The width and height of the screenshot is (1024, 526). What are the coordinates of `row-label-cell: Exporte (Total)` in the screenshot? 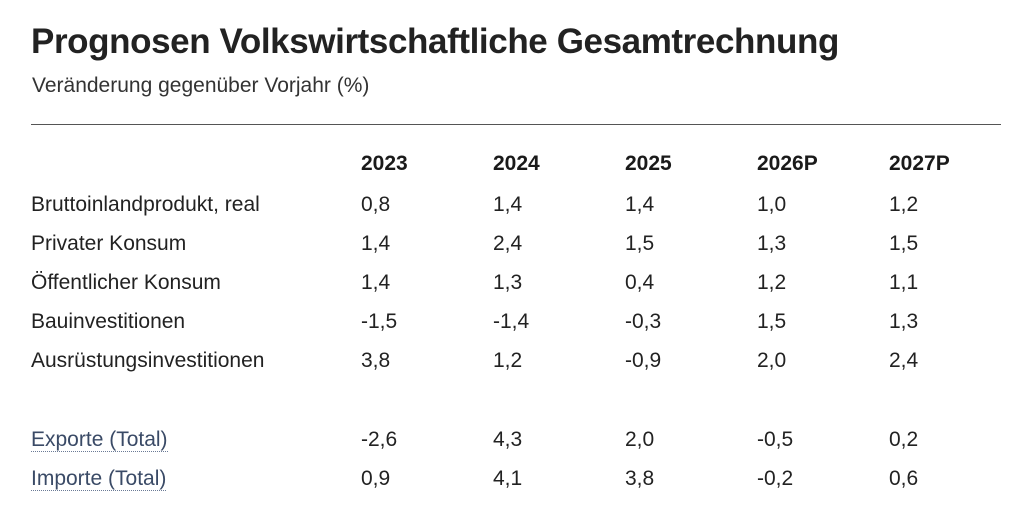 It's located at (196, 439).